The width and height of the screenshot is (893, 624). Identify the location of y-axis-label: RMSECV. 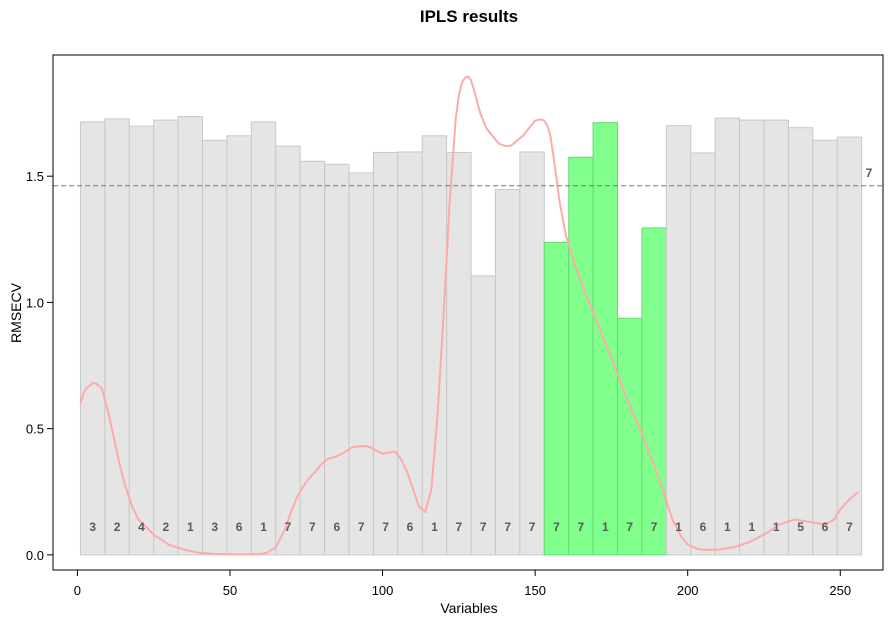
(16, 312).